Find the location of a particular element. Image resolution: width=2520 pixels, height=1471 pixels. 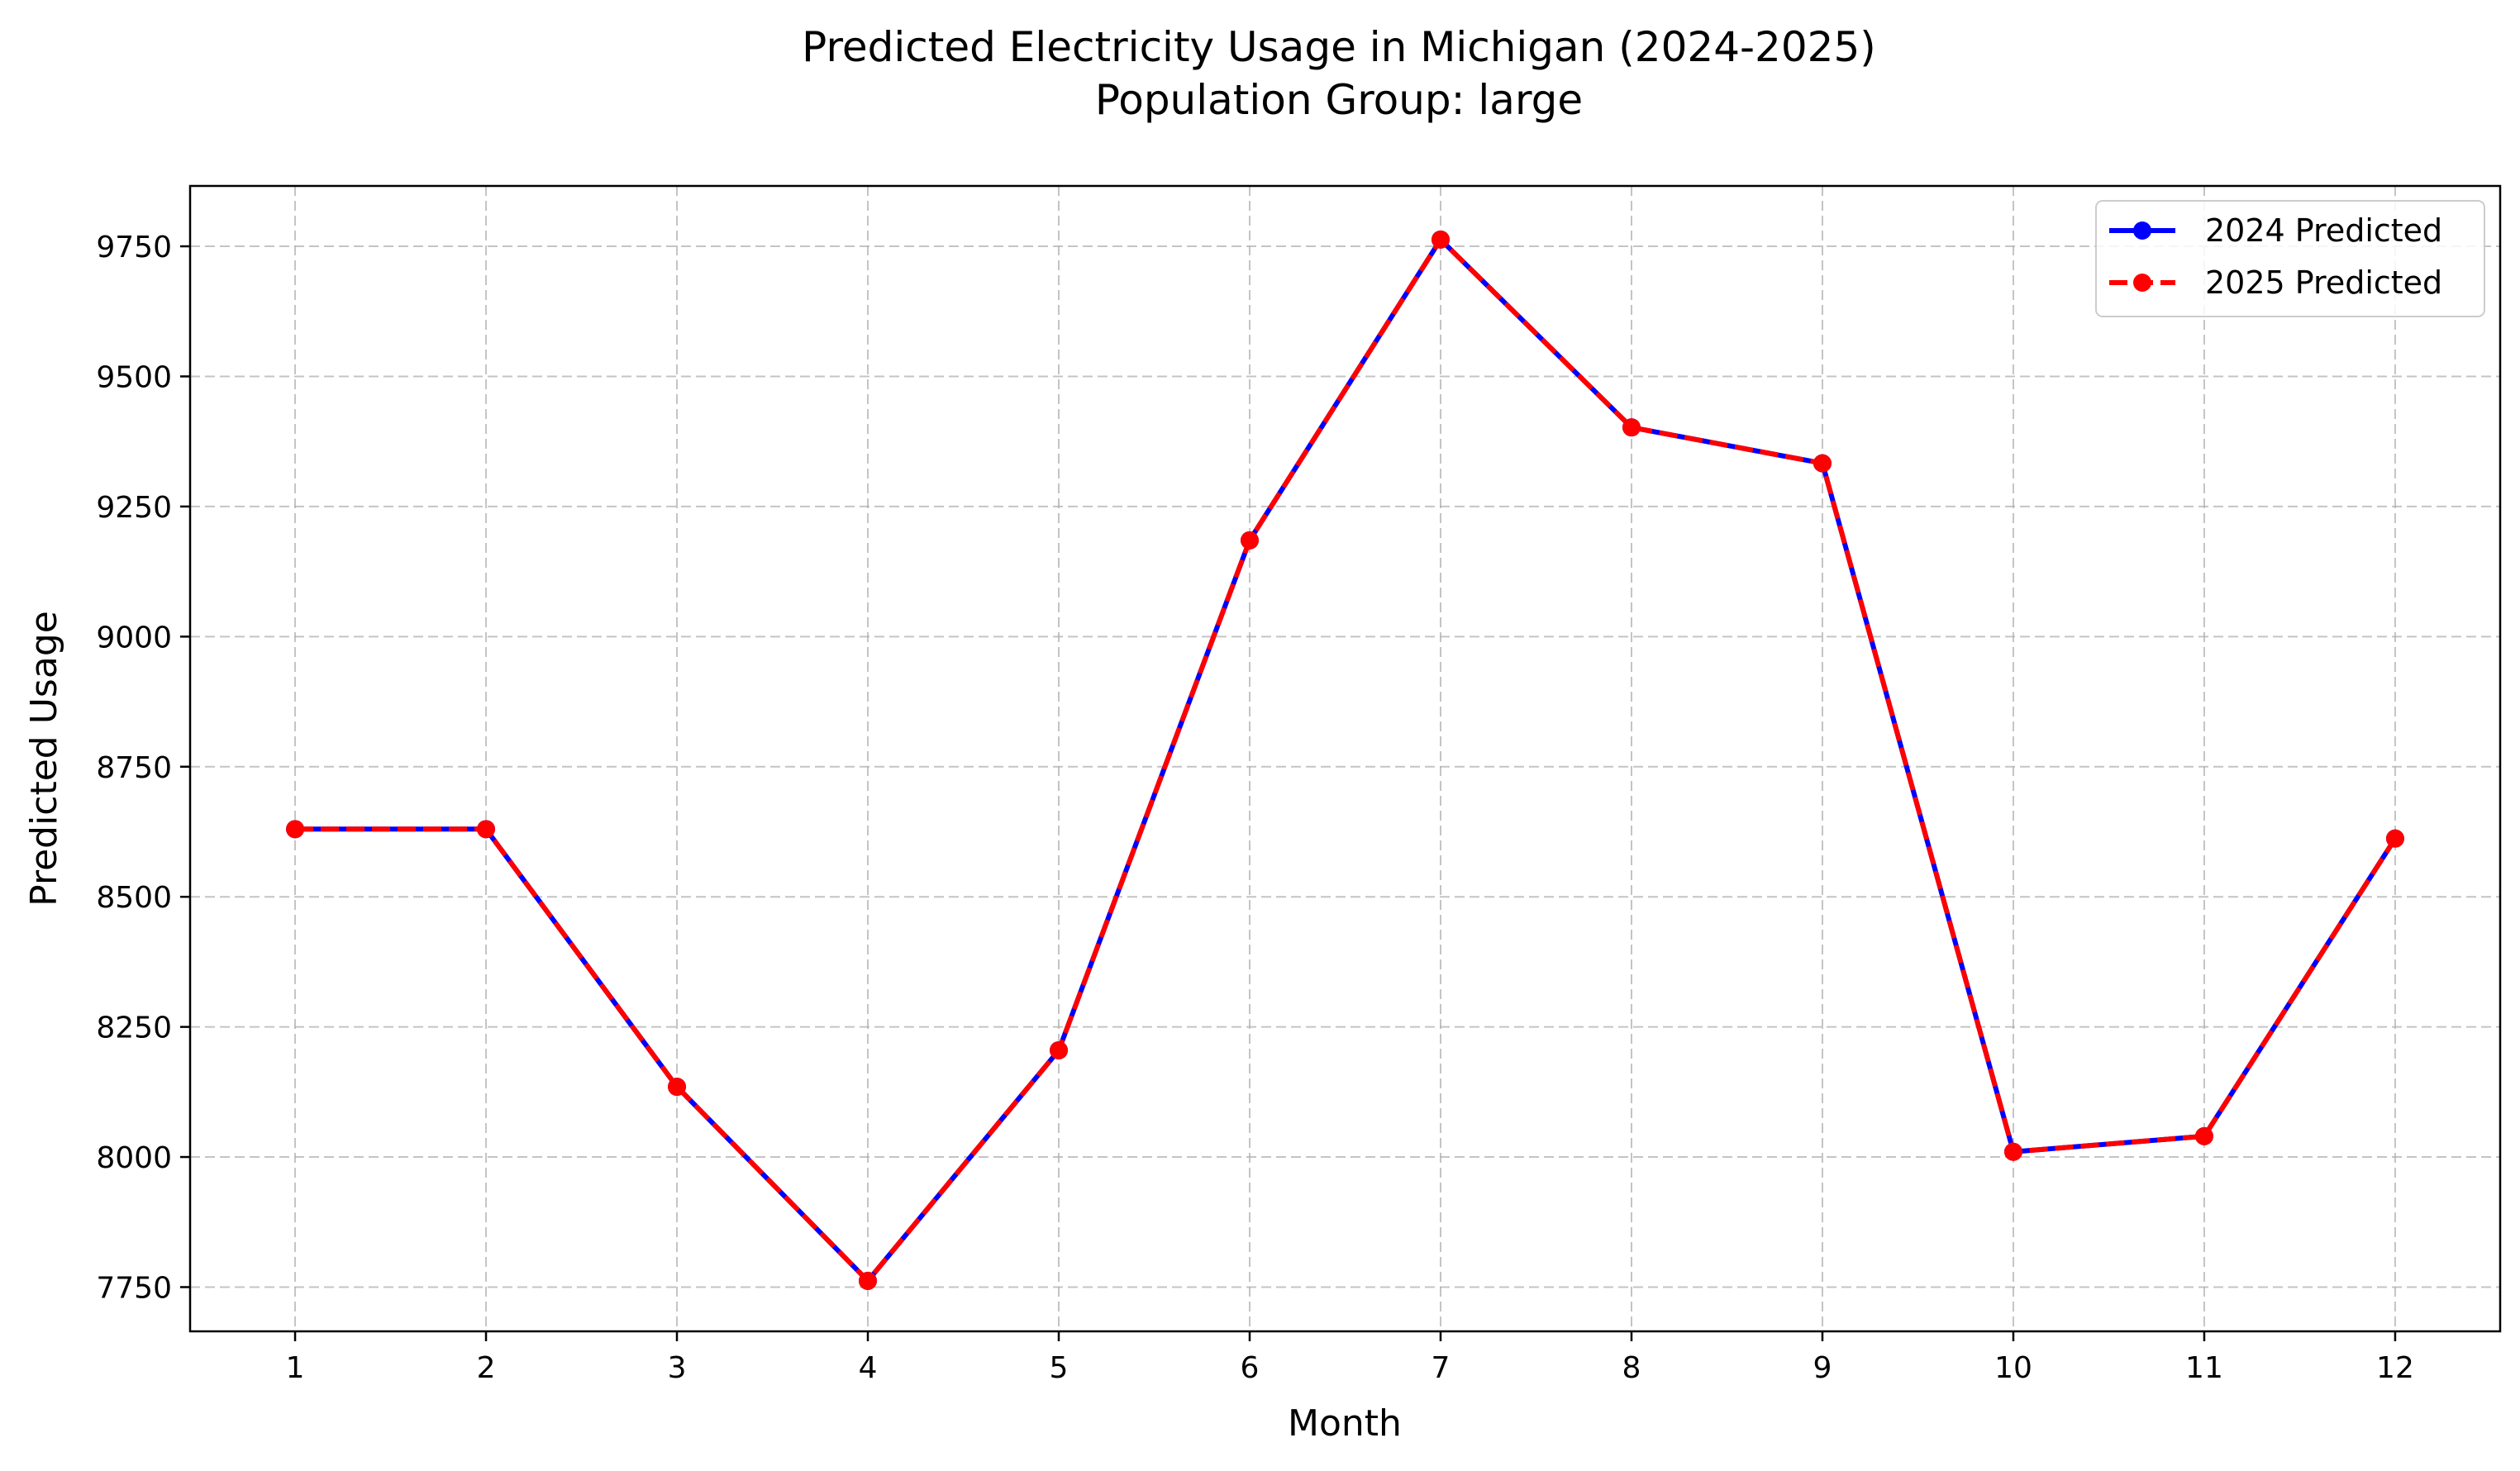

x-tick-label: 8 is located at coordinates (1631, 1368).